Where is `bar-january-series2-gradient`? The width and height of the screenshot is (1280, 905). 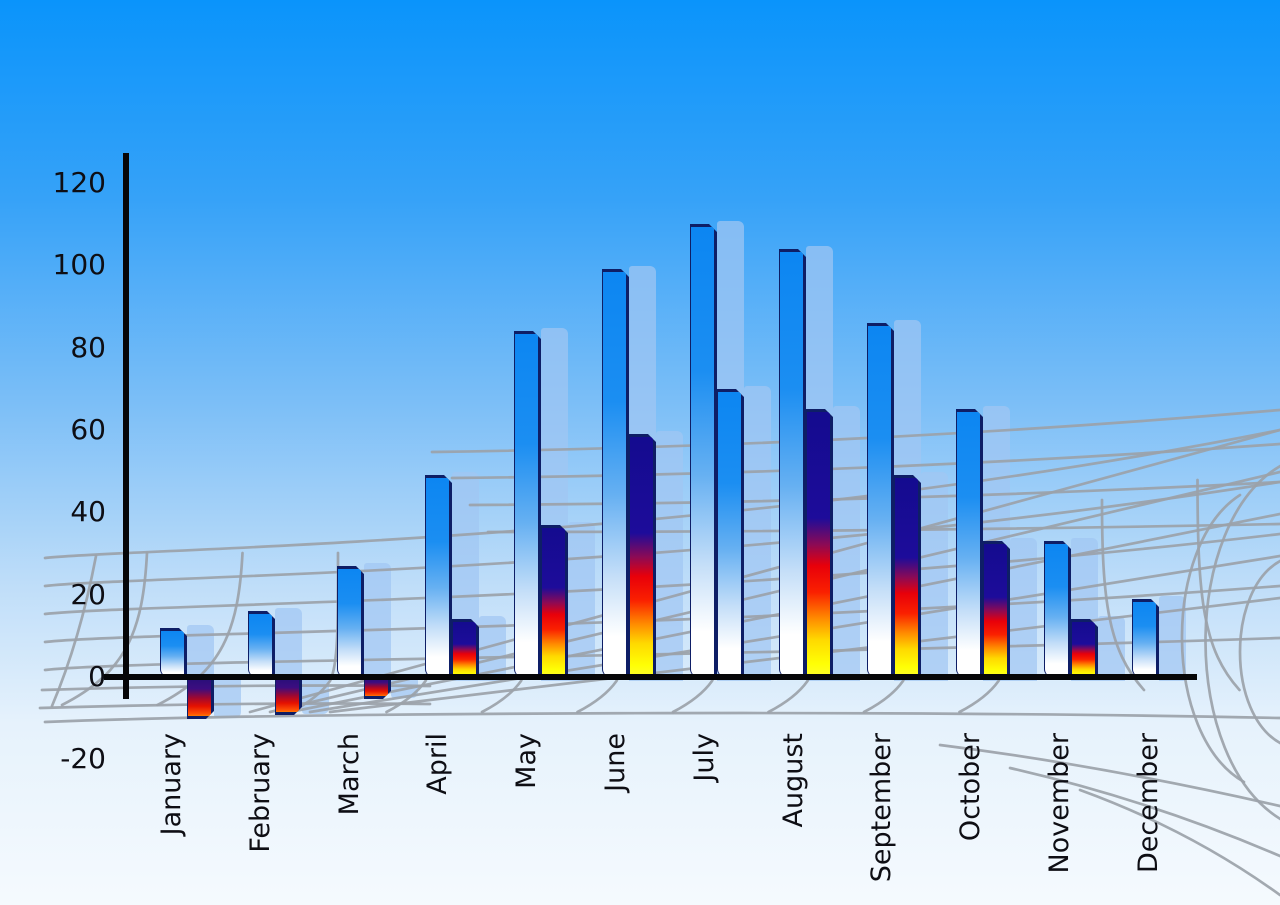 bar-january-series2-gradient is located at coordinates (199, 696).